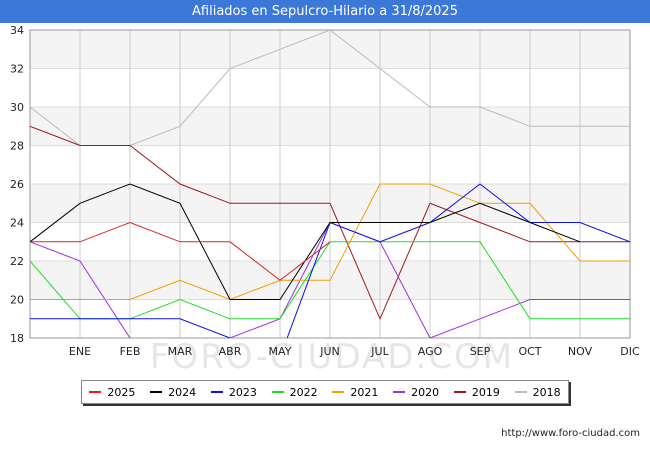 Image resolution: width=650 pixels, height=450 pixels. I want to click on y-tick-label: 24, so click(17, 223).